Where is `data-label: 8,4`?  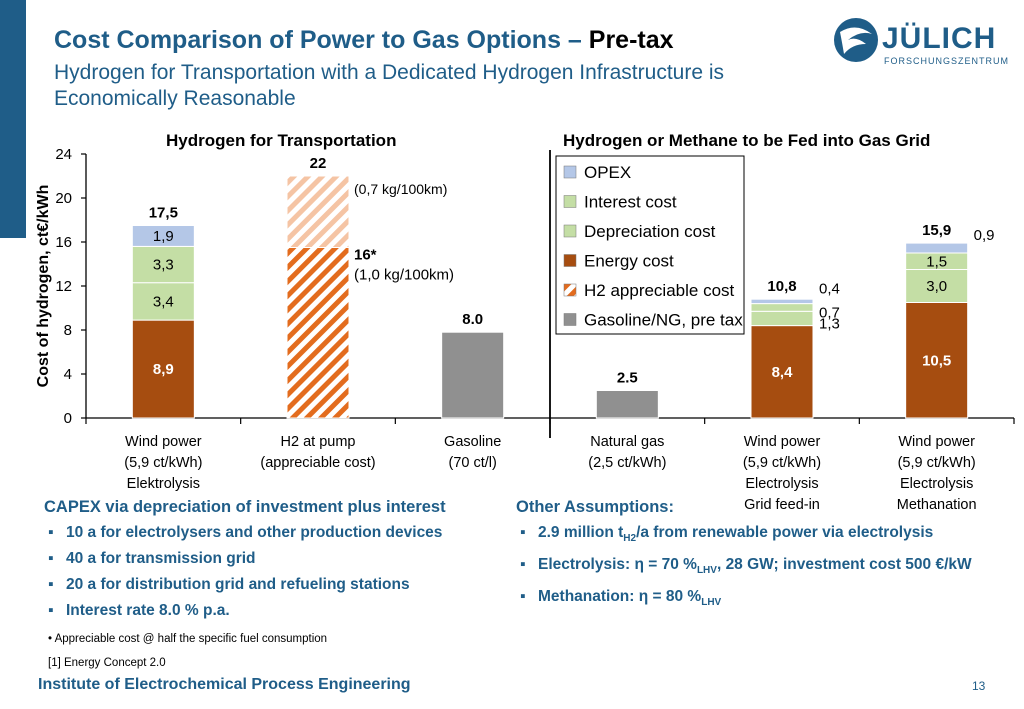 data-label: 8,4 is located at coordinates (783, 372).